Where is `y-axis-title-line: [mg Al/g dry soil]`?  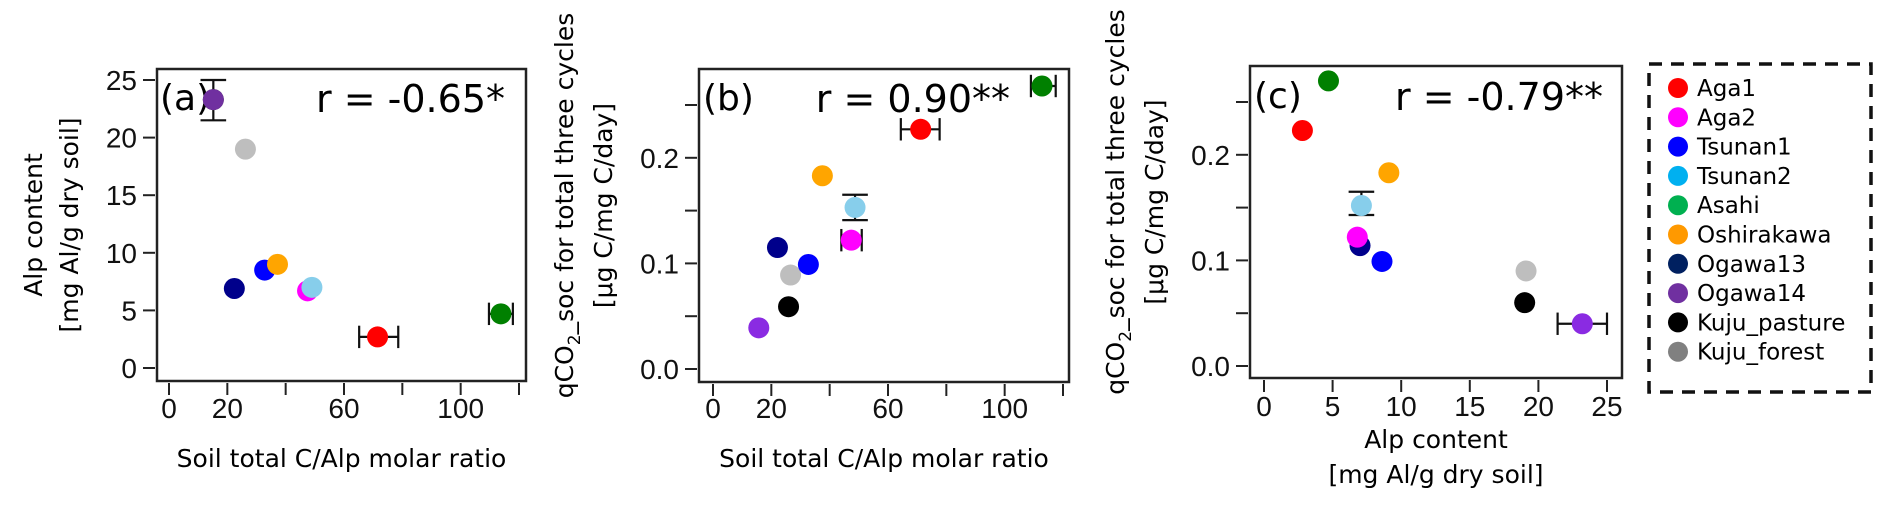 y-axis-title-line: [mg Al/g dry soil] is located at coordinates (69, 224).